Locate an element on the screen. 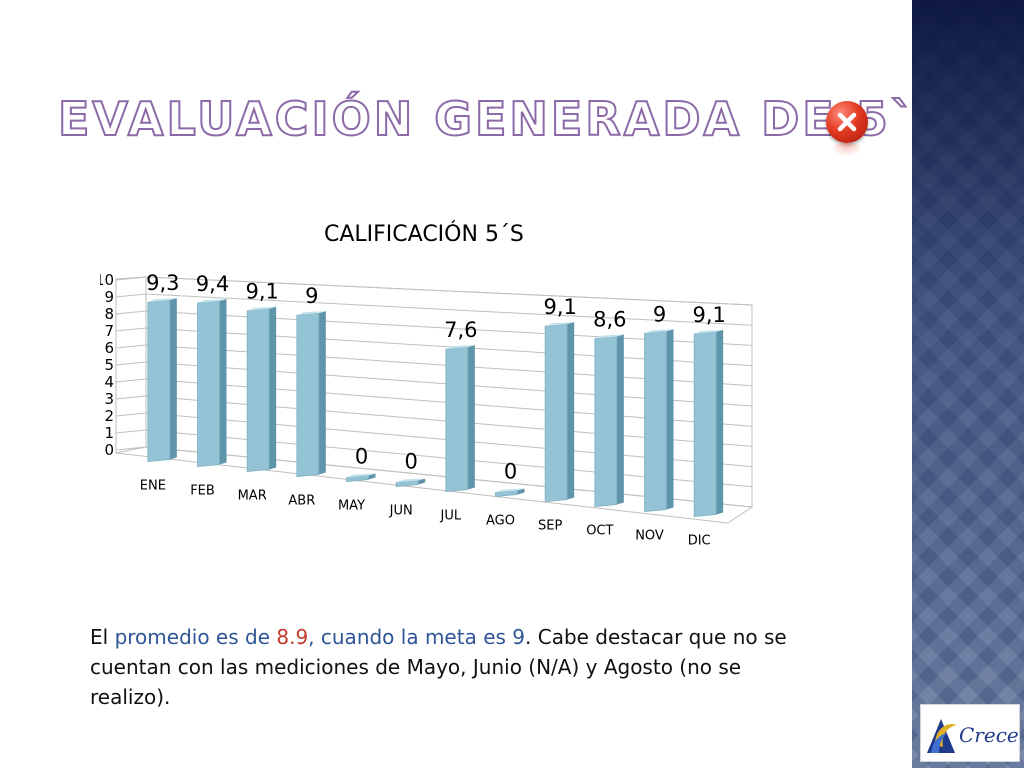 The image size is (1024, 768). x-tick-label: NOV is located at coordinates (649, 536).